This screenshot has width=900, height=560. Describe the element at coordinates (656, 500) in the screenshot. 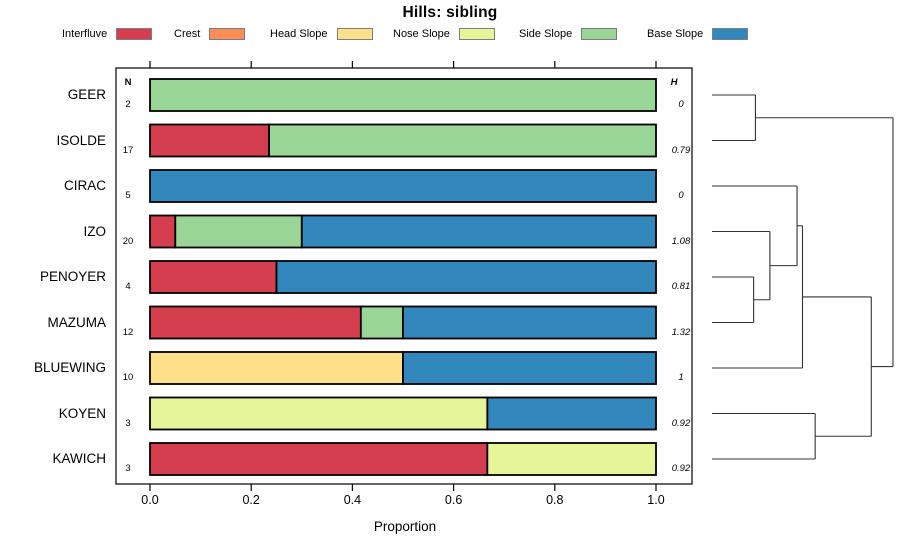

I see `x-tick-label: 1.0` at that location.